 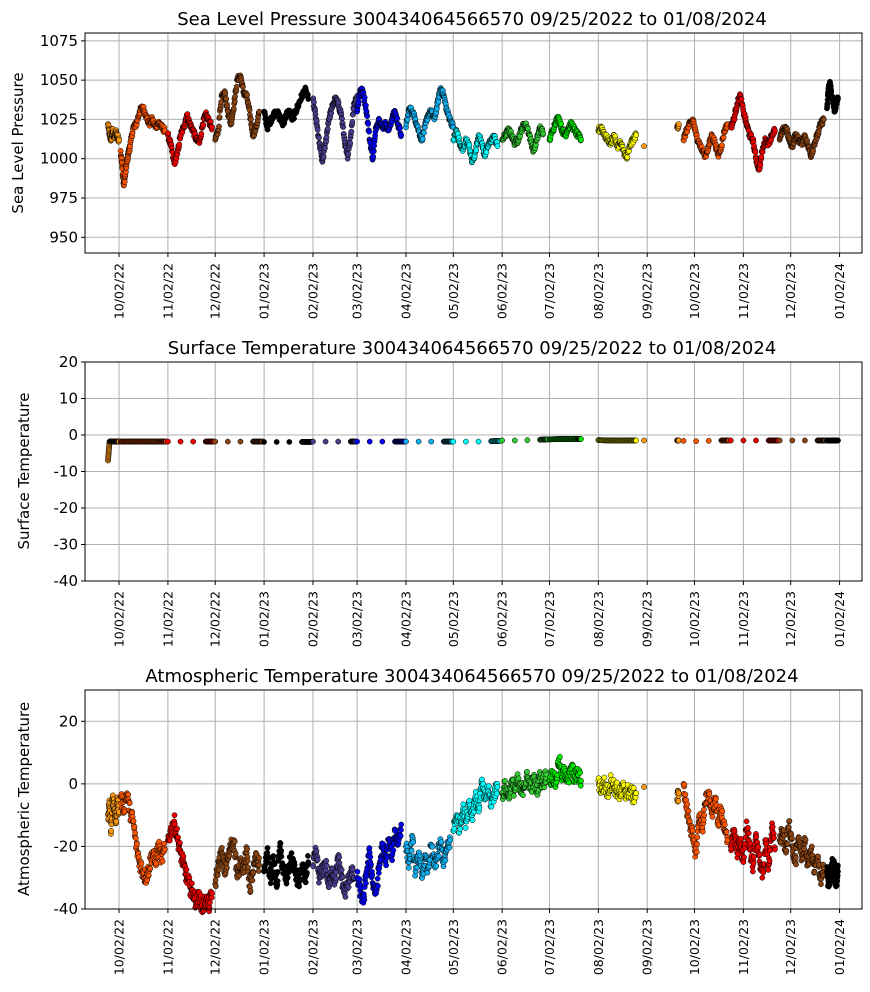 What do you see at coordinates (143, 441) in the screenshot?
I see `series-oct-2022` at bounding box center [143, 441].